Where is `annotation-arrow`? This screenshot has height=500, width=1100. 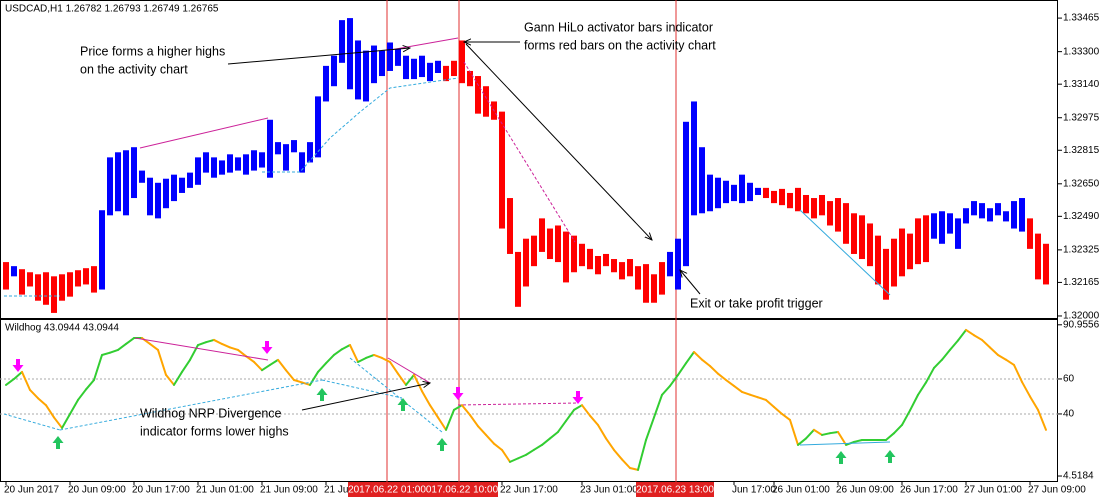 annotation-arrow is located at coordinates (690, 282).